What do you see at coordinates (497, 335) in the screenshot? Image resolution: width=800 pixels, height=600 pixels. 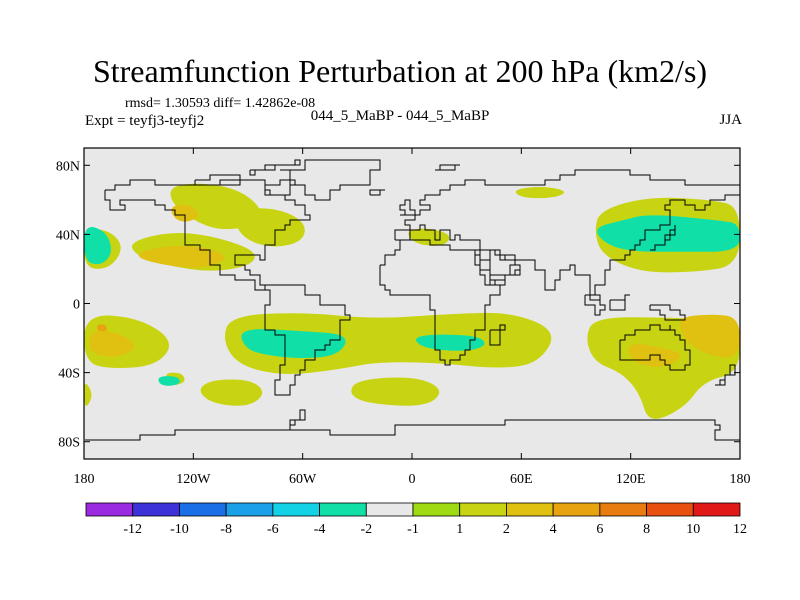 I see `coastline-madagascar` at bounding box center [497, 335].